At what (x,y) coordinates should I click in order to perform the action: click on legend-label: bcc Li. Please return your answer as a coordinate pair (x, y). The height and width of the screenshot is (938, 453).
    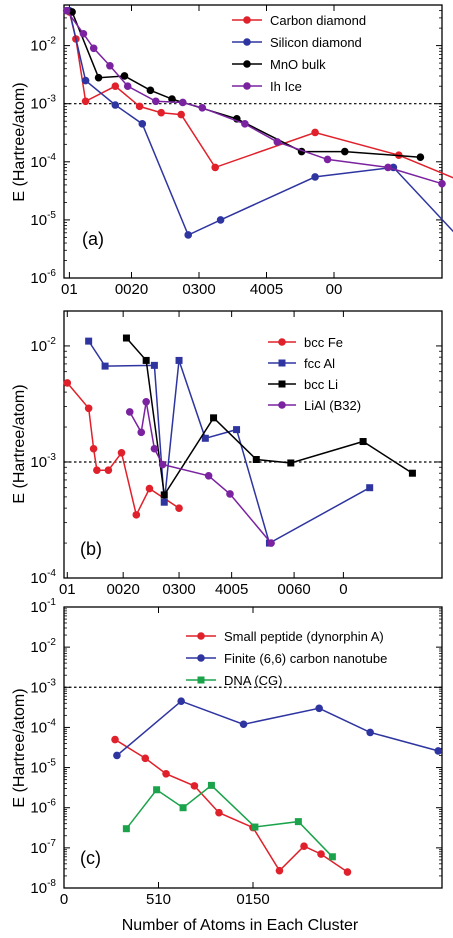
    Looking at the image, I should click on (321, 384).